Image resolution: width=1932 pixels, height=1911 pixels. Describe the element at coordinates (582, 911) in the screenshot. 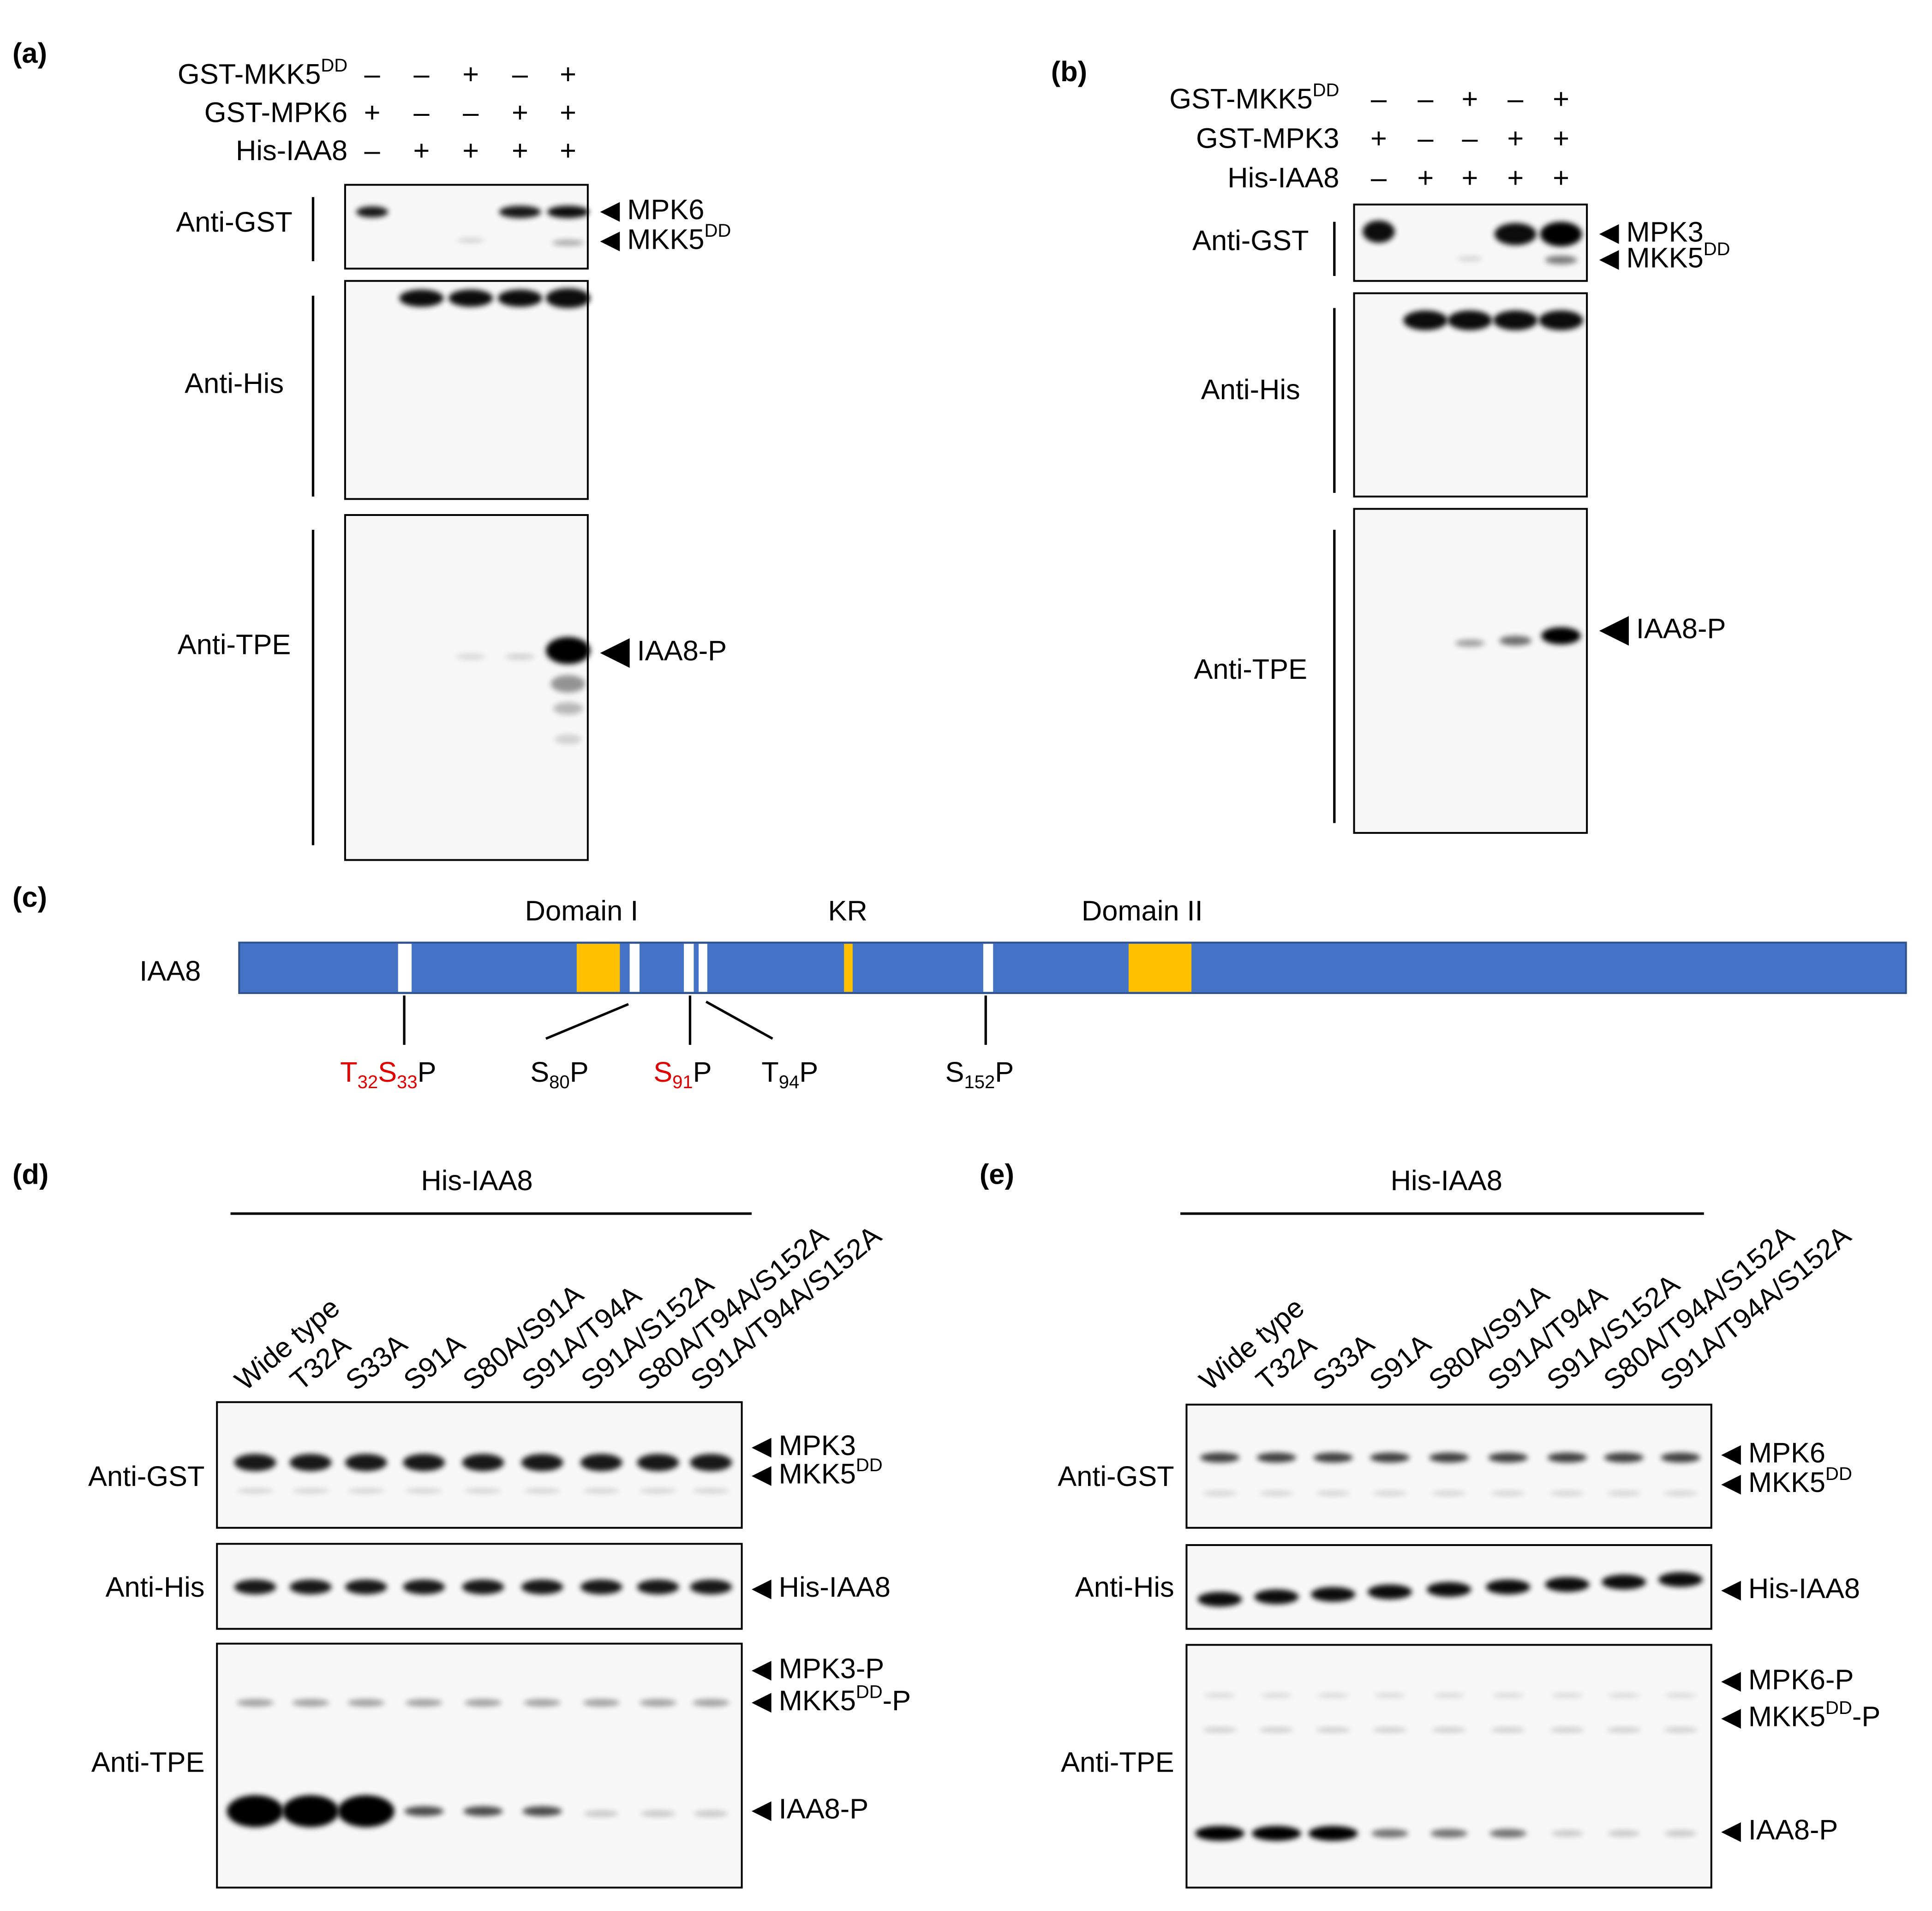

I see `domain-label: Domain I` at that location.